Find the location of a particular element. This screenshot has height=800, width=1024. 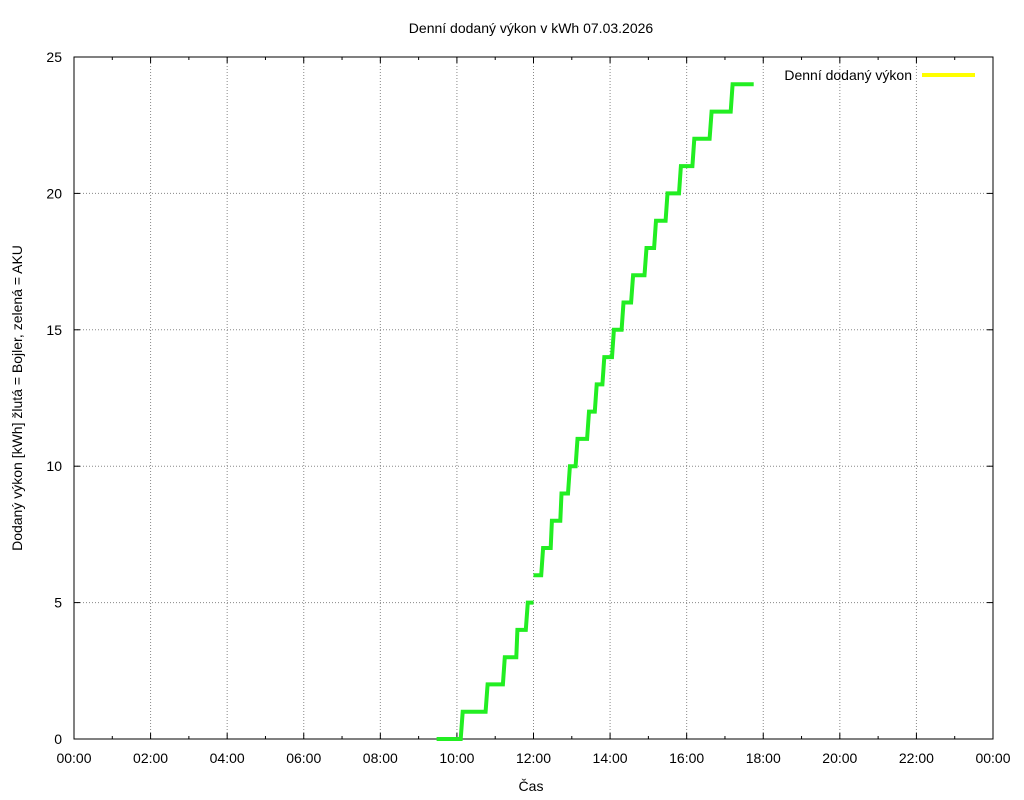

x-tick-label: 08:00 is located at coordinates (380, 758).